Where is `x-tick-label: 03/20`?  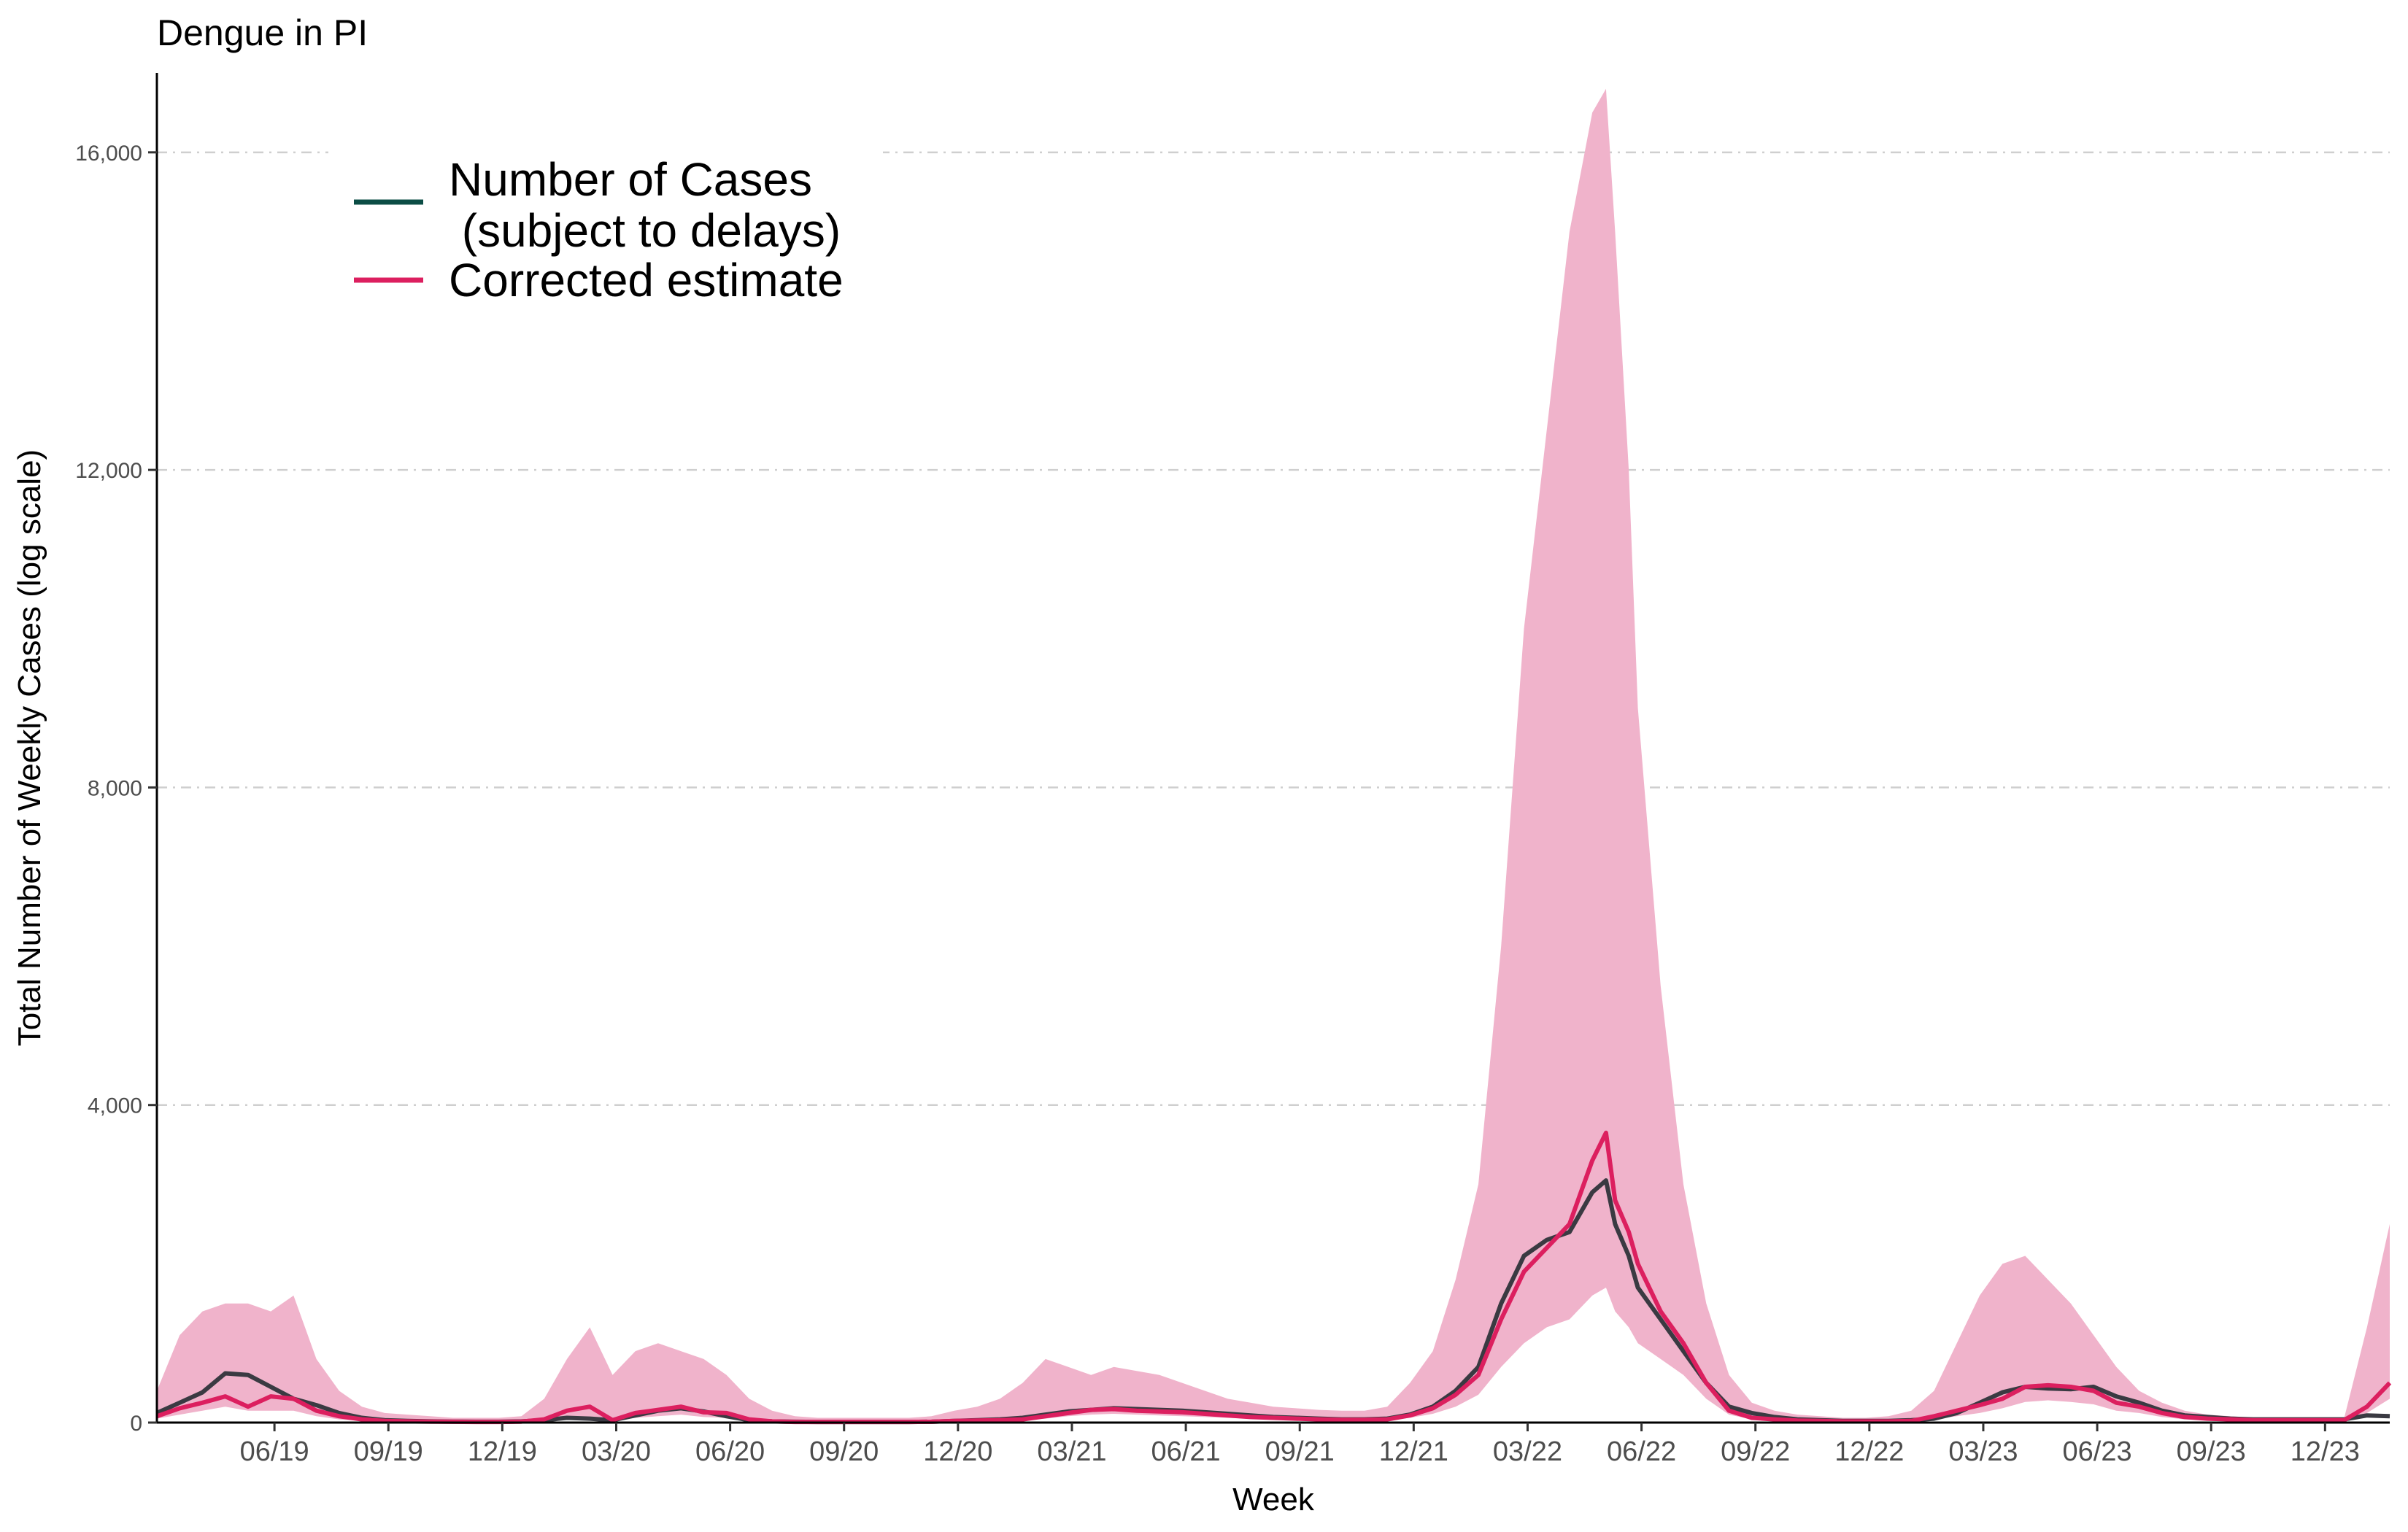 x-tick-label: 03/20 is located at coordinates (616, 1452).